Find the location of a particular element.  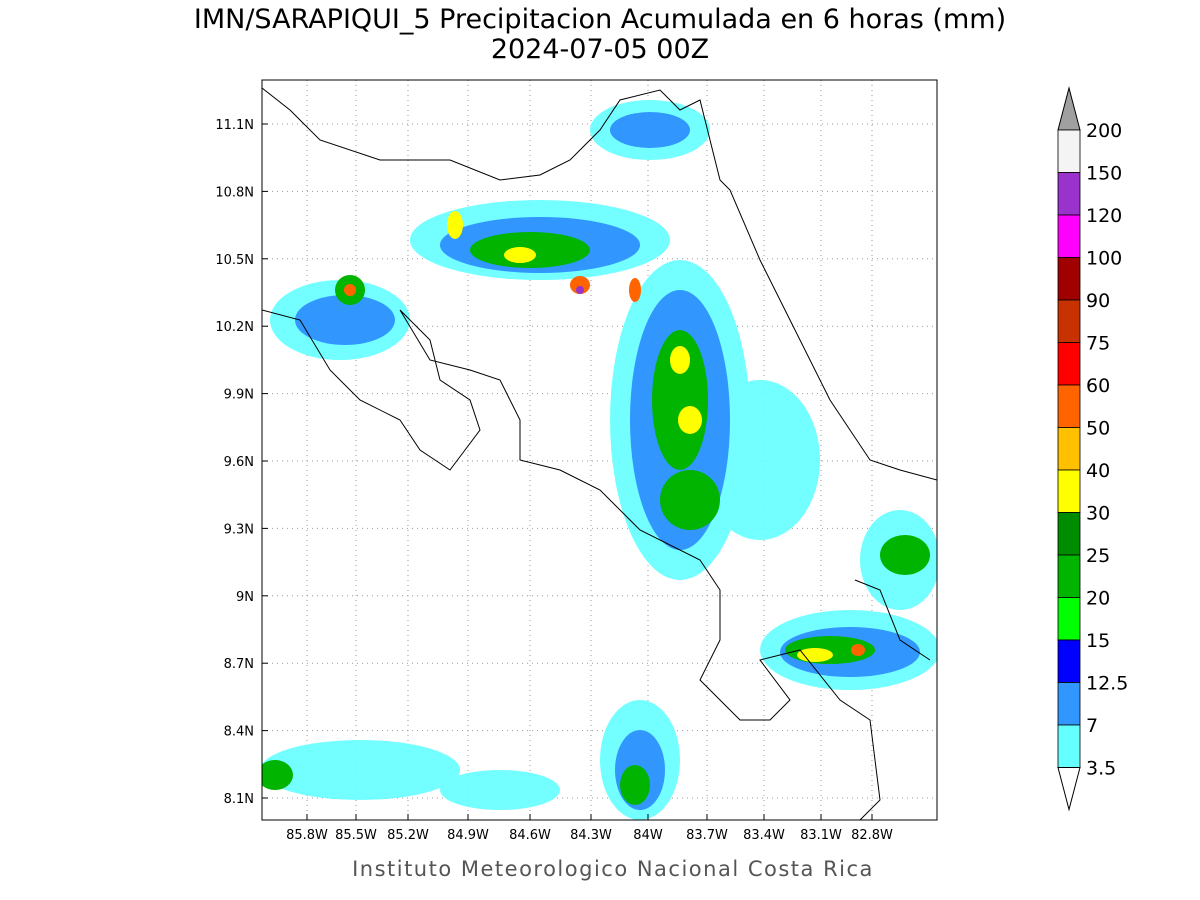

lat-label: 8.7N is located at coordinates (239, 664).